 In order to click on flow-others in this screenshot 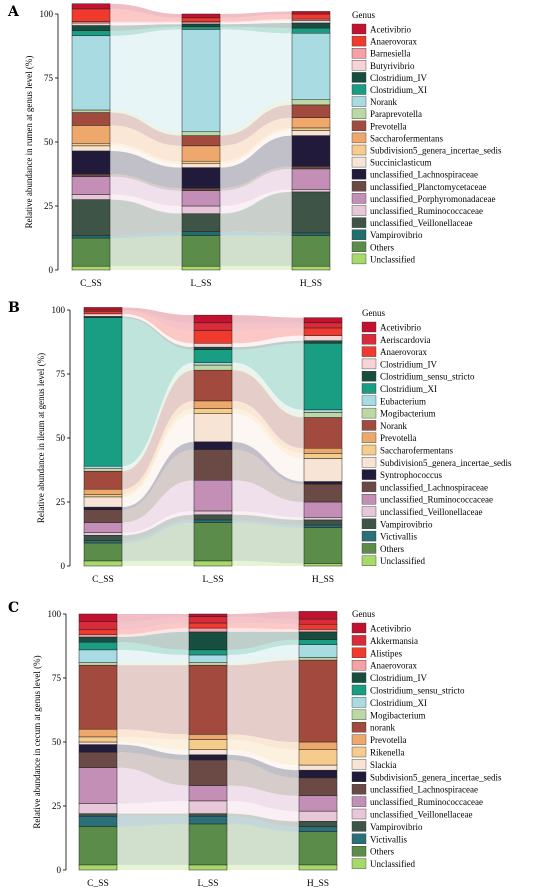, I will do `click(146, 251)`.